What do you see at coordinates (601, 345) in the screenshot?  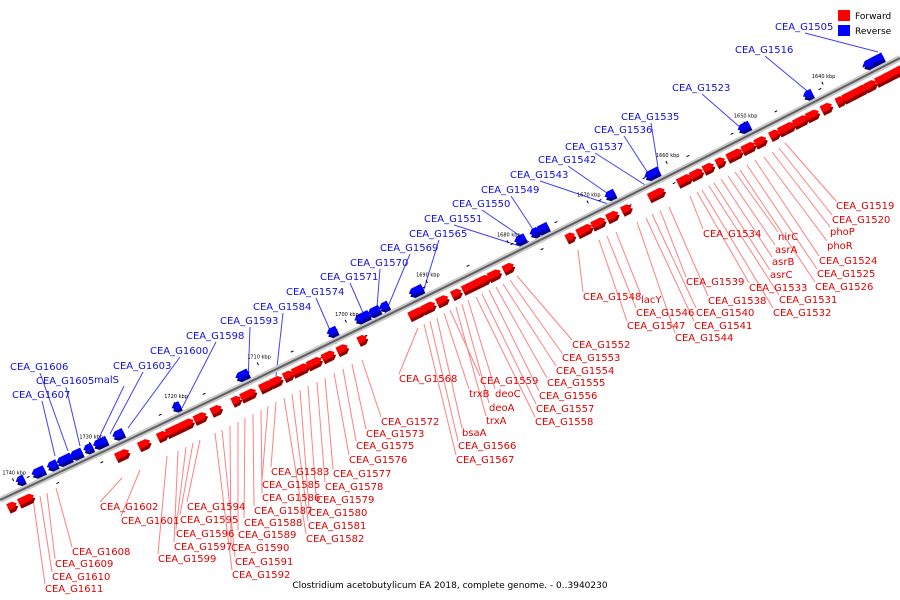 I see `forward-gene-label: CEA_G1552` at bounding box center [601, 345].